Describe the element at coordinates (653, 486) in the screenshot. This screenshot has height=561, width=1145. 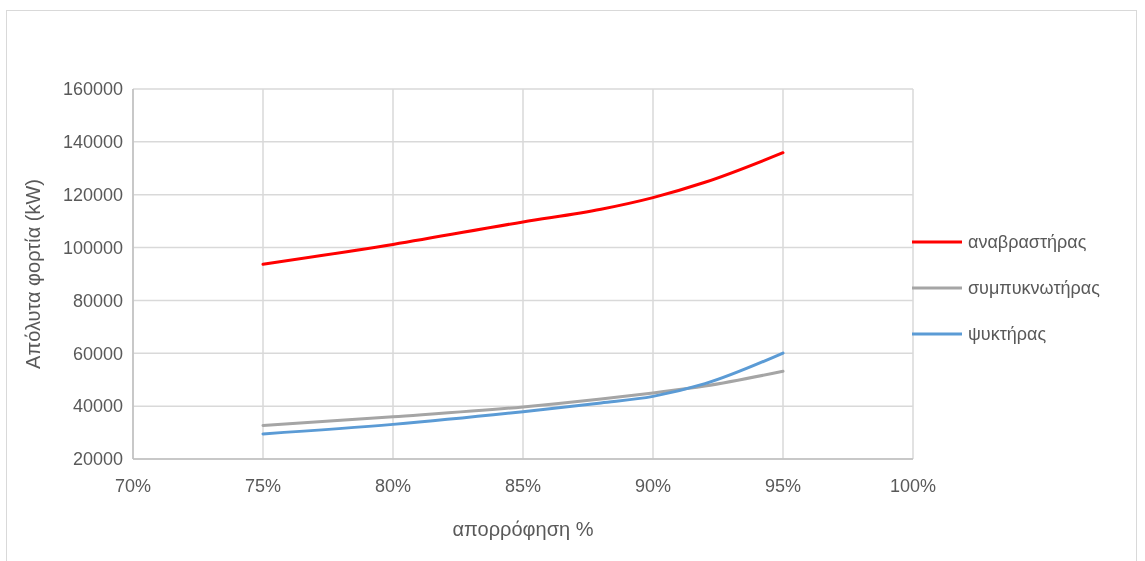
I see `x-tick-label: 90%` at that location.